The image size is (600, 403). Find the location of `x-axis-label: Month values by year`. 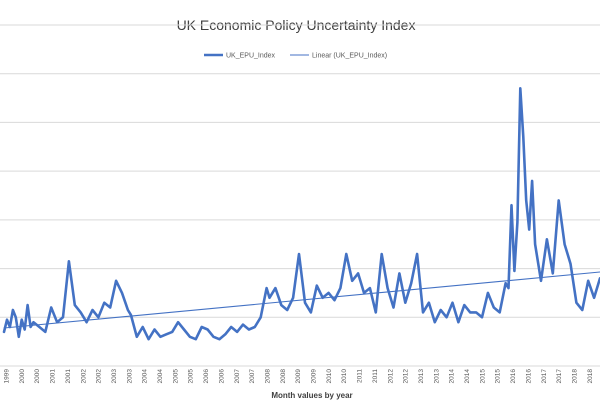

x-axis-label: Month values by year is located at coordinates (311, 395).